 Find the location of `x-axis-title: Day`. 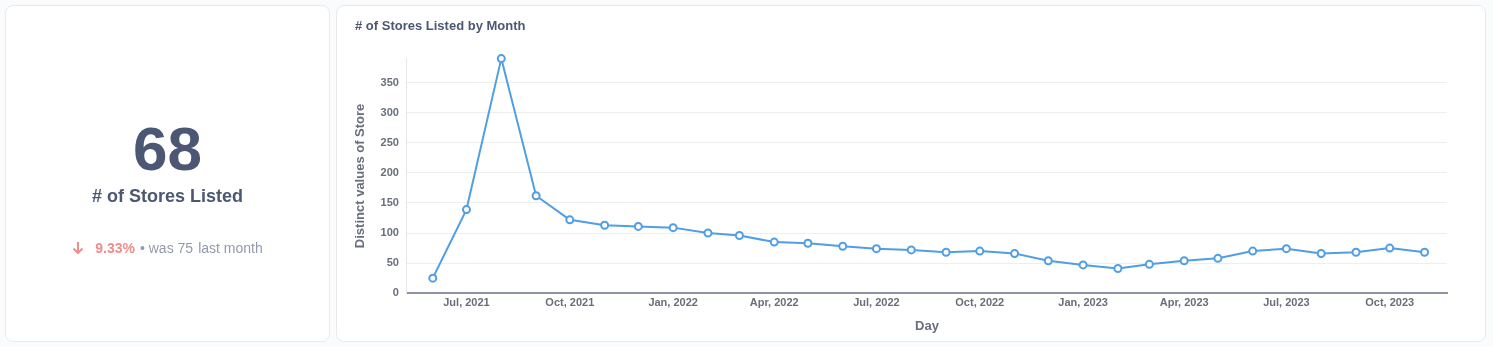

x-axis-title: Day is located at coordinates (927, 325).